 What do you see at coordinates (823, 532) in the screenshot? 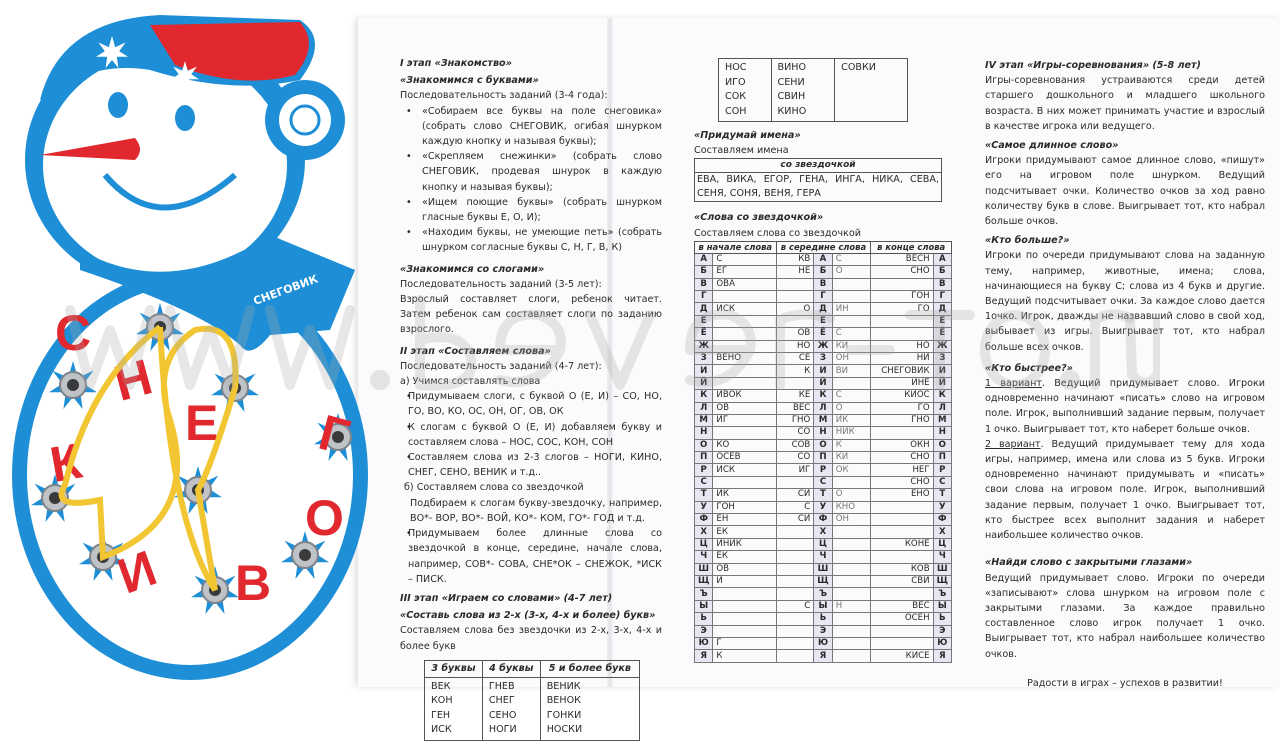
I see `table-row: Х ЕК Х Х` at bounding box center [823, 532].